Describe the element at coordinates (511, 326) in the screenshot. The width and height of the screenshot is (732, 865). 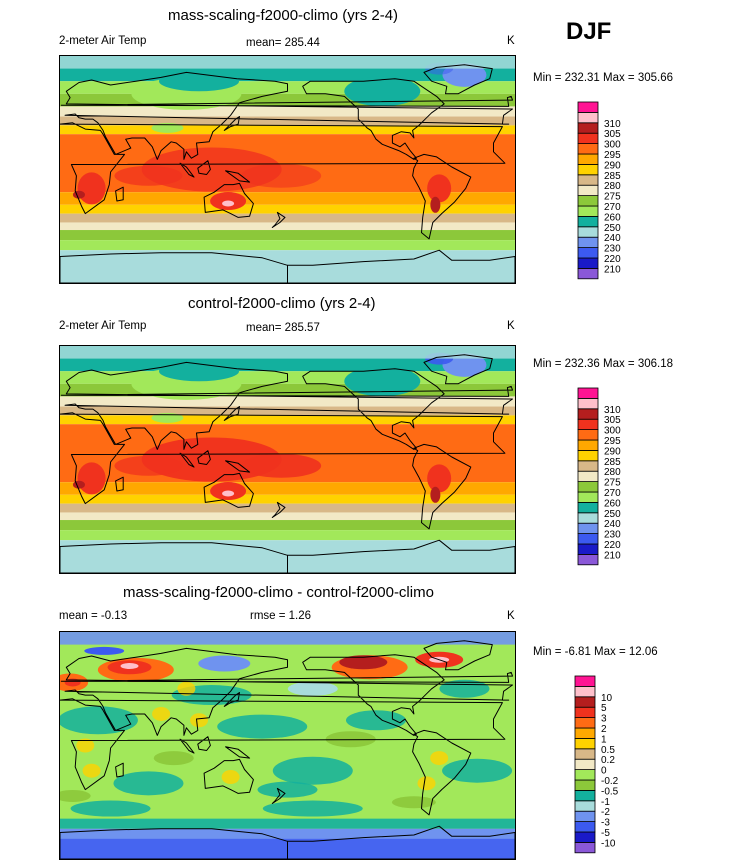
I see `panel2-units: K` at that location.